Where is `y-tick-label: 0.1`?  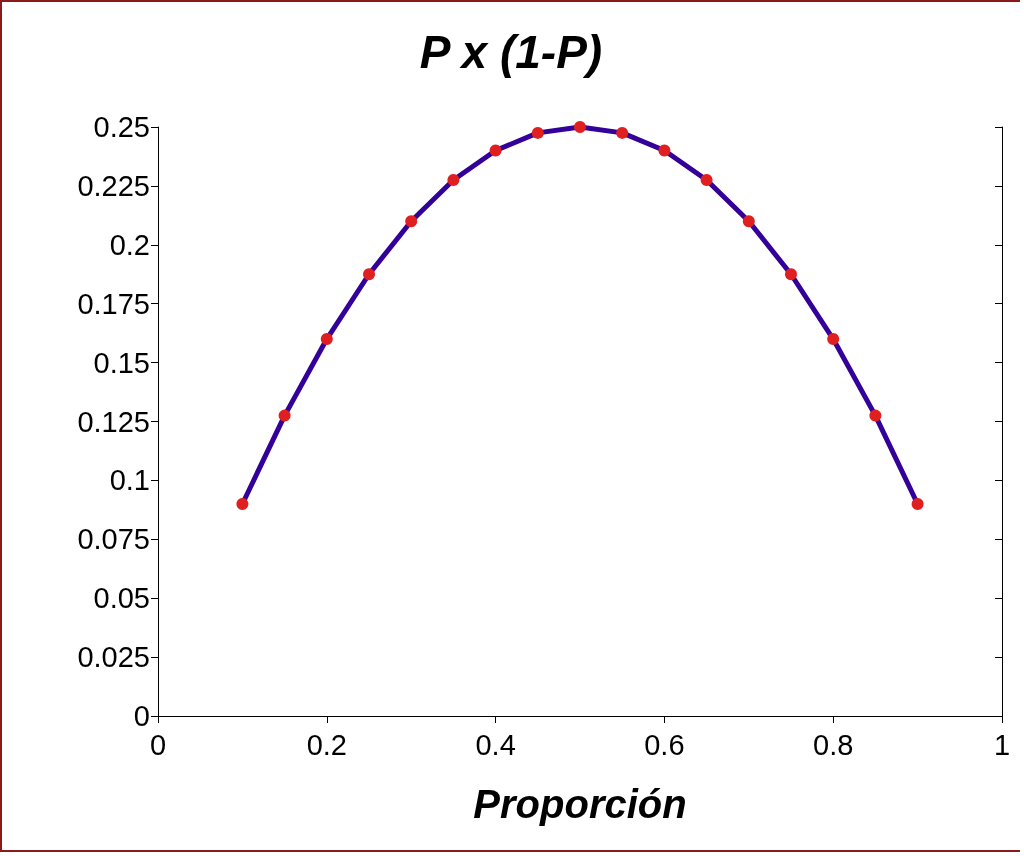 y-tick-label: 0.1 is located at coordinates (129, 480).